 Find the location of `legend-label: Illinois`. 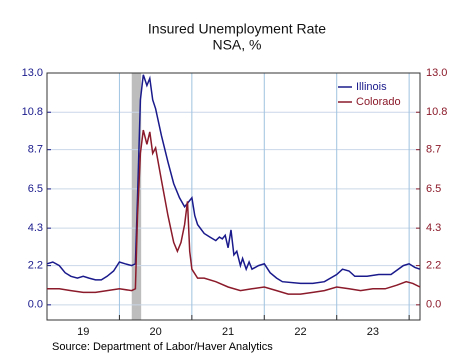

legend-label: Illinois is located at coordinates (371, 87).